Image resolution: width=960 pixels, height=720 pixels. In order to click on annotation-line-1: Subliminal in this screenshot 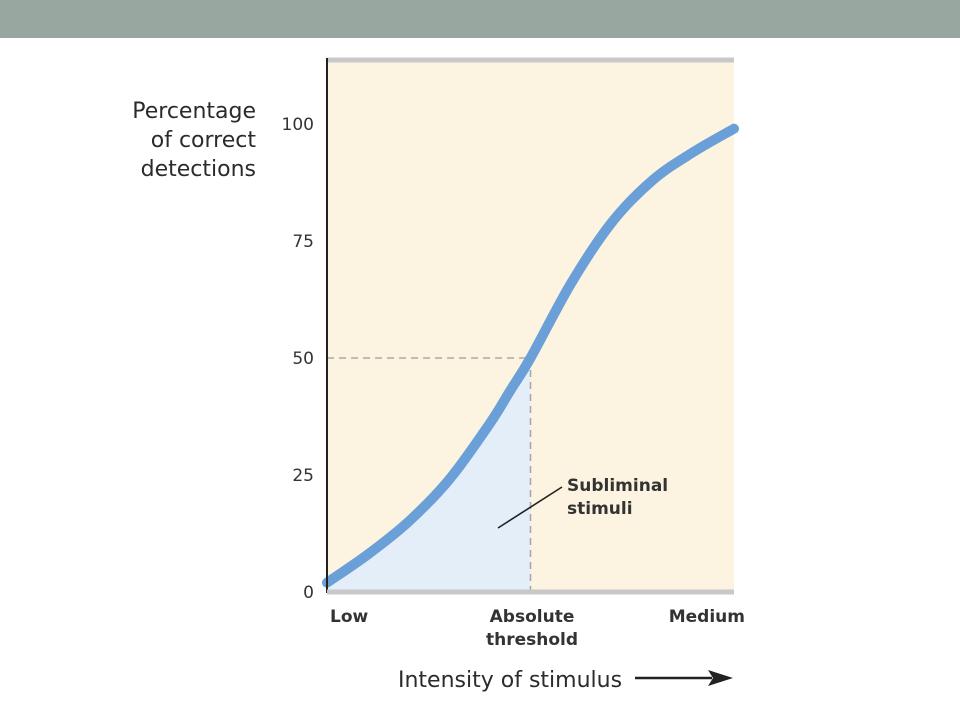, I will do `click(617, 486)`.